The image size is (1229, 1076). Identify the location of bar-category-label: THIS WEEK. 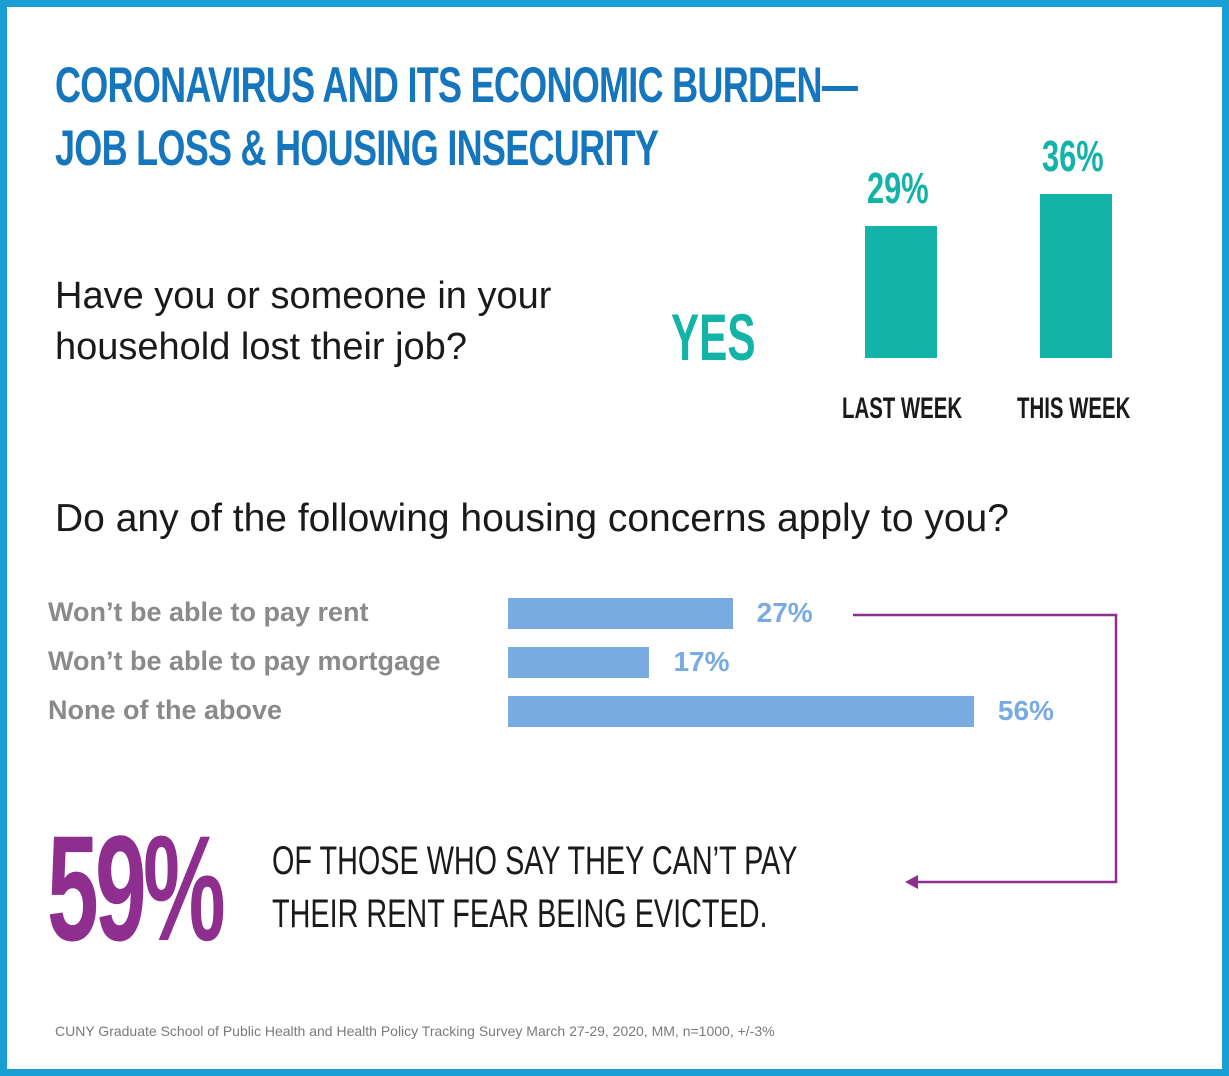
(1074, 408).